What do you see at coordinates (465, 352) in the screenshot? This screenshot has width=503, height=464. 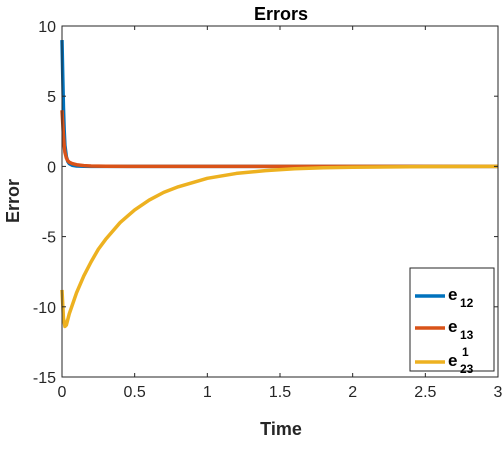 I see `legend-superscript-23: 1` at bounding box center [465, 352].